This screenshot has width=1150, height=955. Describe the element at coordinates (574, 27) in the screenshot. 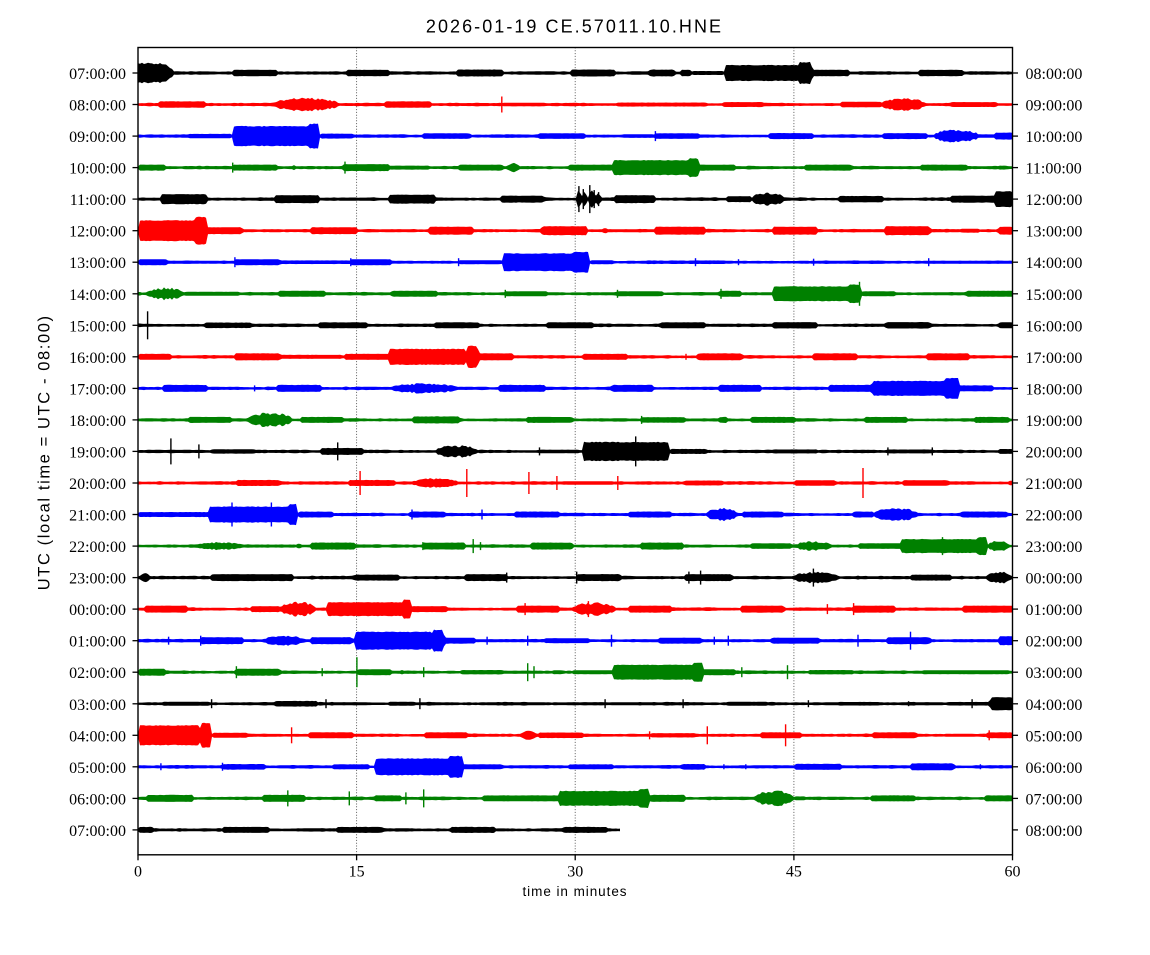

I see `svg-text: 2026-01-19 CE.57011.10.HNE` at that location.